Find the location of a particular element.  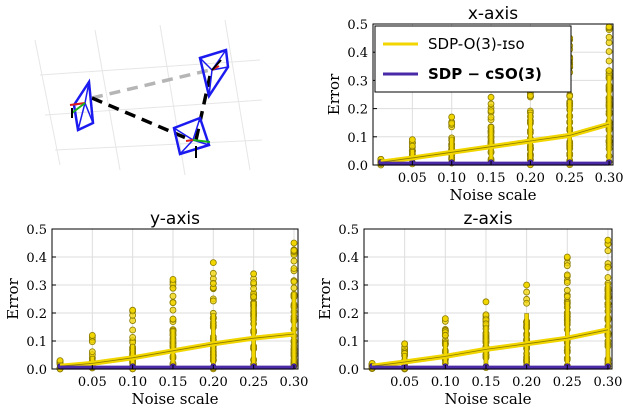

legend-box is located at coordinates (473, 59).